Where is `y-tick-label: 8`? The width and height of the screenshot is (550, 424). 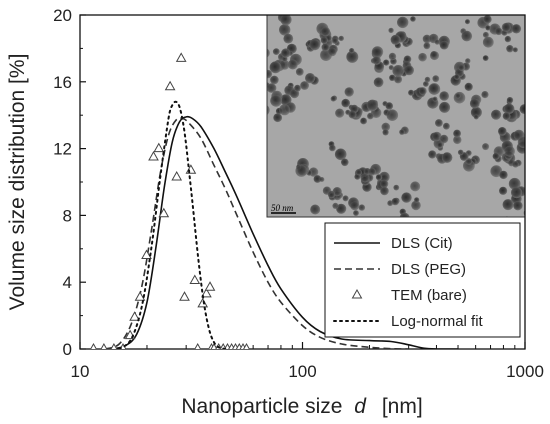 y-tick-label: 8 is located at coordinates (67, 215).